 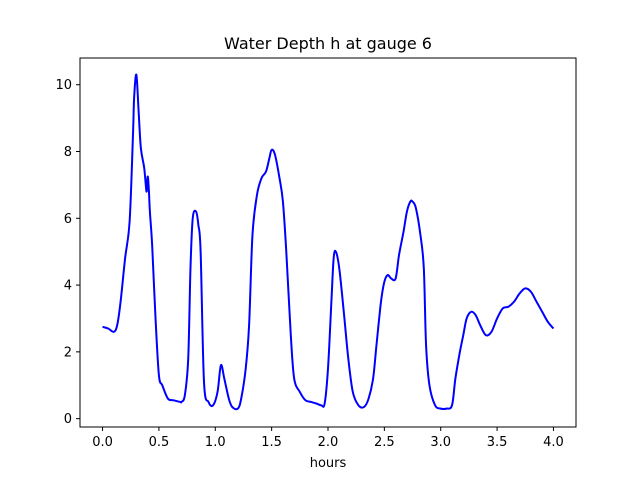 What do you see at coordinates (328, 442) in the screenshot?
I see `x-tick-label: 2.0` at bounding box center [328, 442].